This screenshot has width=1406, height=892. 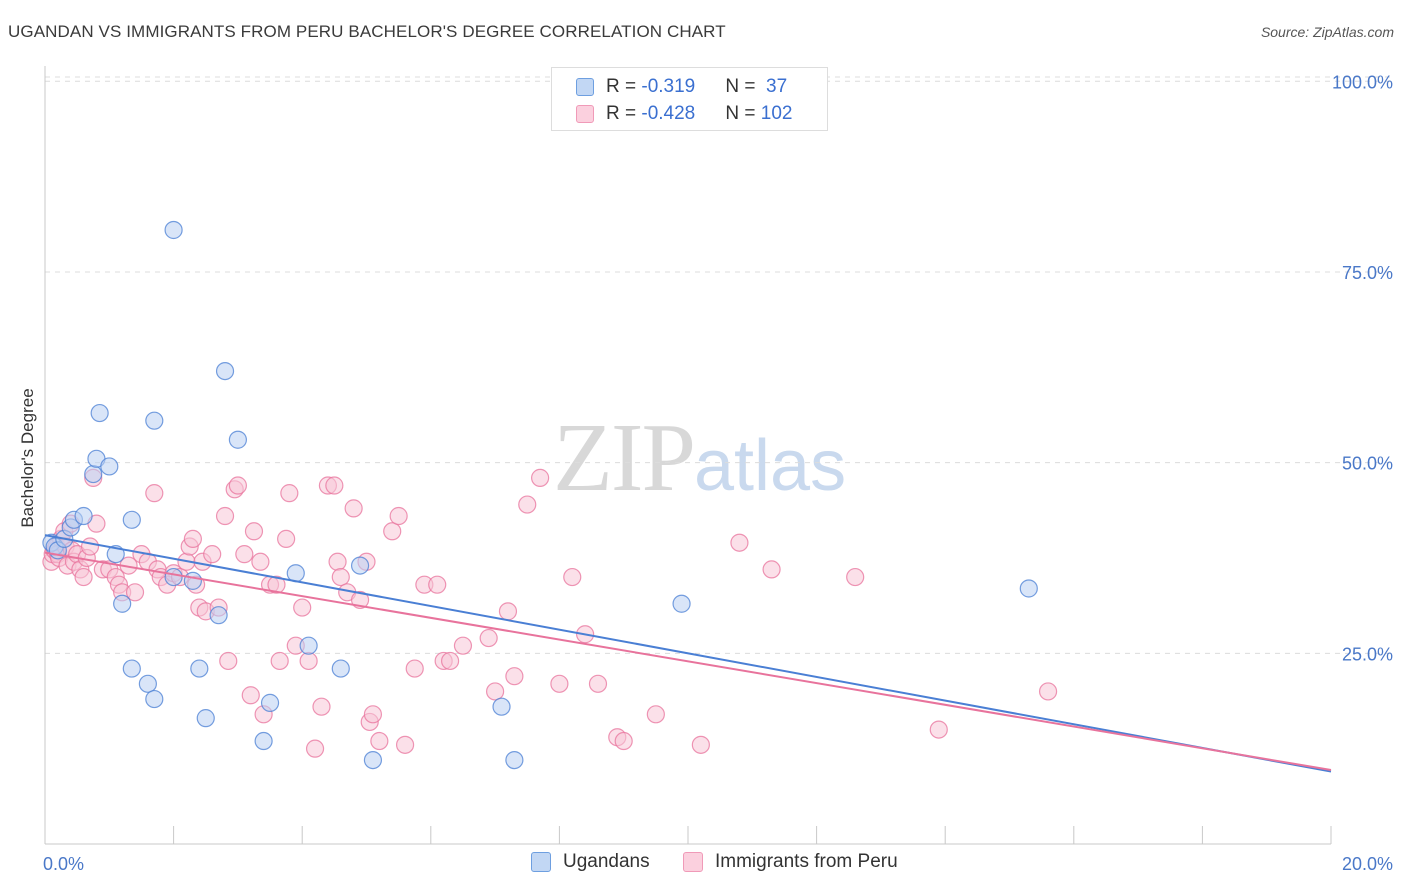 What do you see at coordinates (624, 458) in the screenshot?
I see `watermark-zip: ZIP` at bounding box center [624, 458].